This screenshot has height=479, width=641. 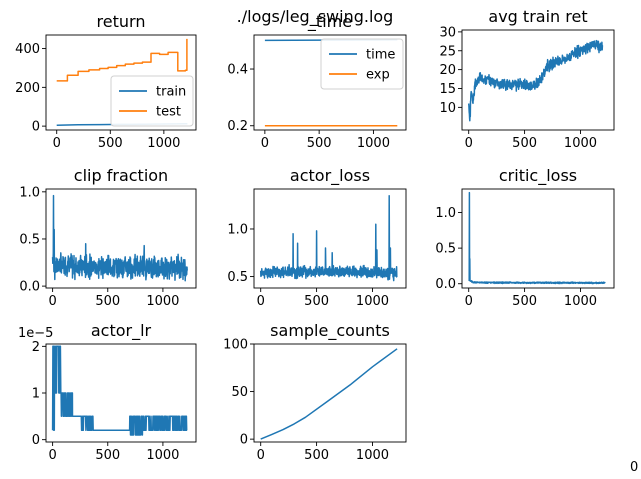 I want to click on subplot-title: actor_loss, so click(x=330, y=176).